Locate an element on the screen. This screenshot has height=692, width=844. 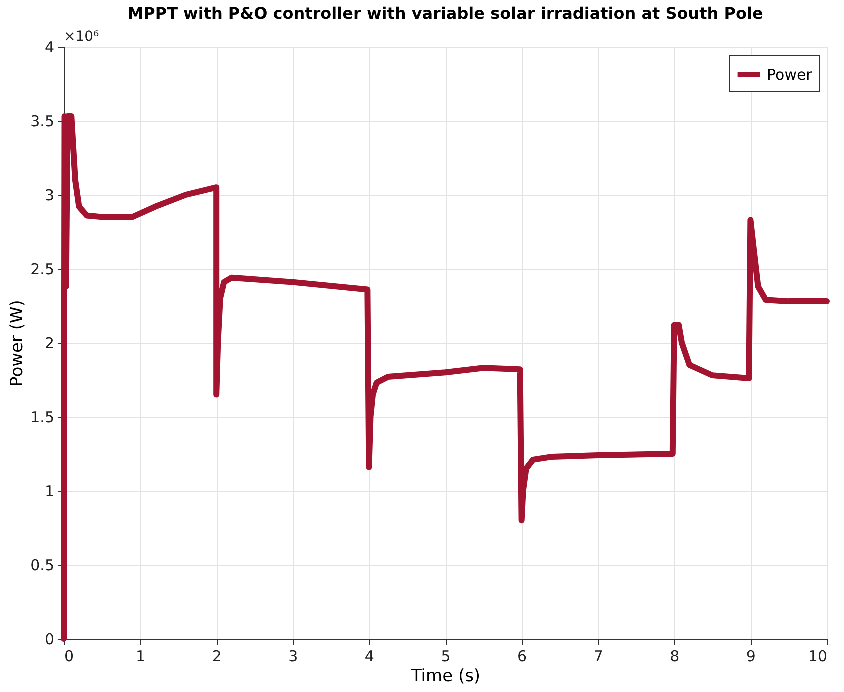
y-tick-label: 3 is located at coordinates (49, 195).